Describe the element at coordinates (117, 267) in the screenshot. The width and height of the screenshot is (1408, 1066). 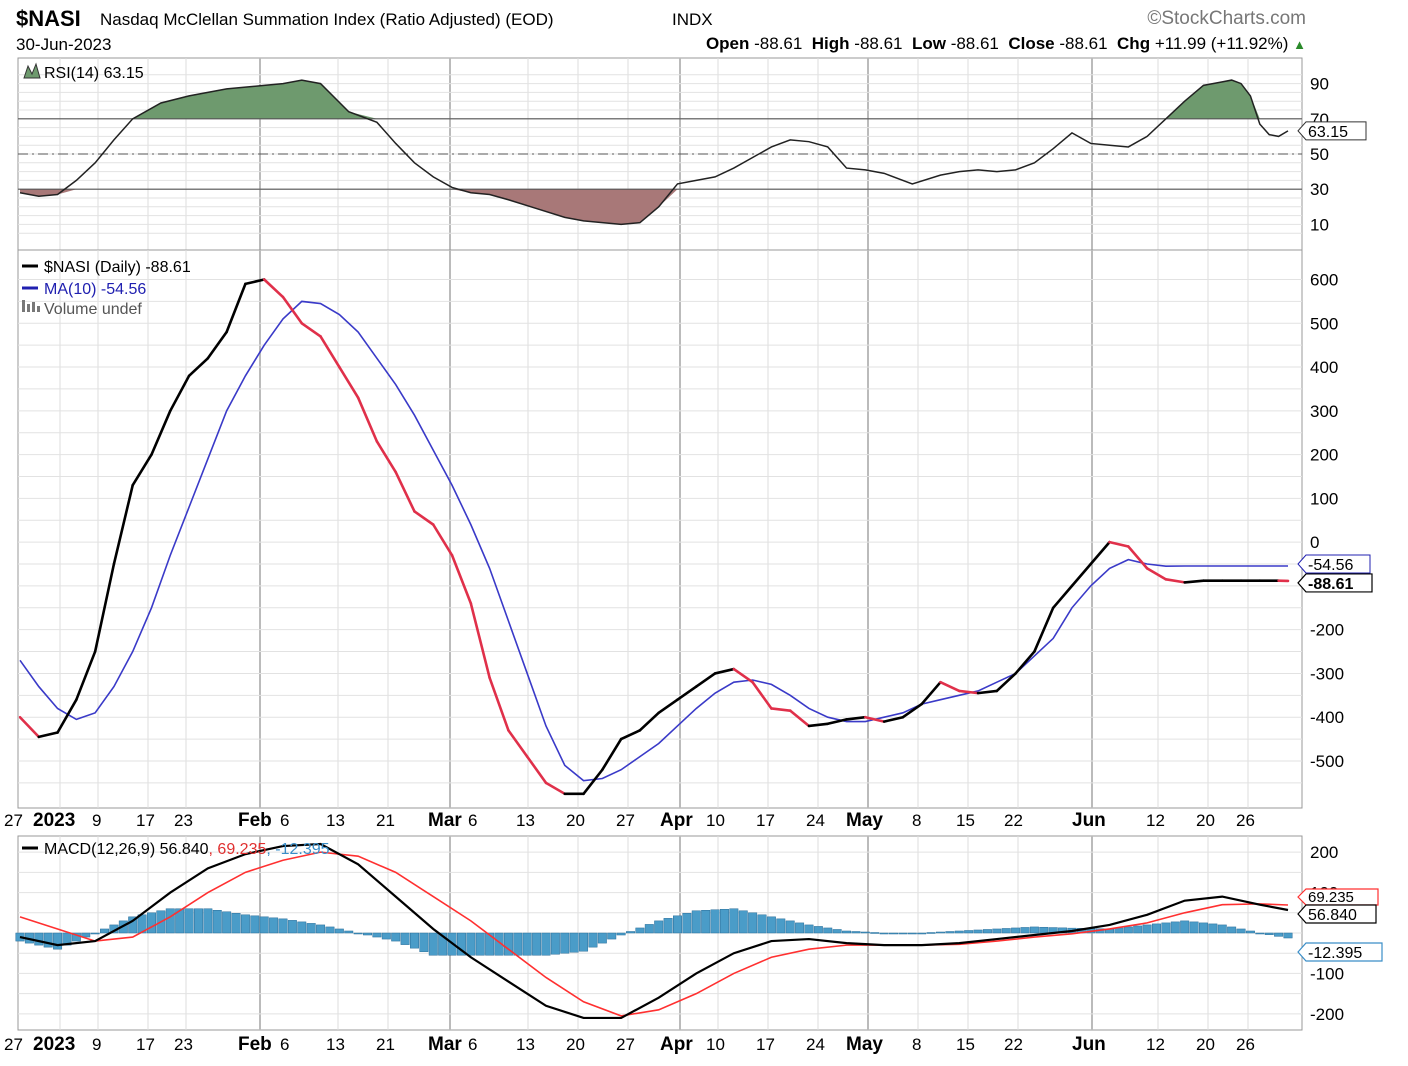
I see `nasi-legend-text: $NASI (Daily) -88.61` at that location.